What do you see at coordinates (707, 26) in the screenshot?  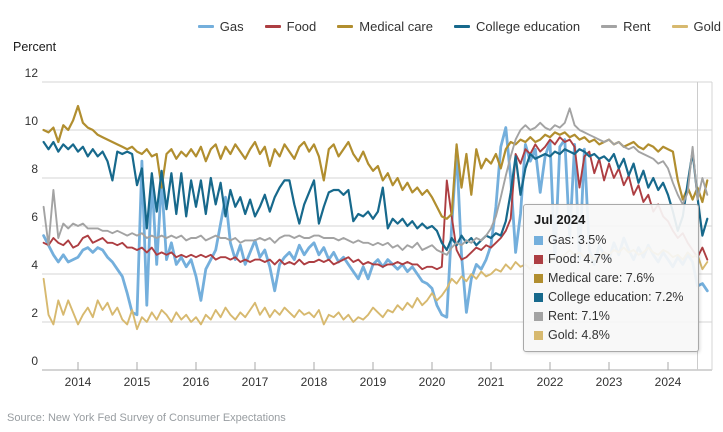 I see `legend-label: Gold` at bounding box center [707, 26].